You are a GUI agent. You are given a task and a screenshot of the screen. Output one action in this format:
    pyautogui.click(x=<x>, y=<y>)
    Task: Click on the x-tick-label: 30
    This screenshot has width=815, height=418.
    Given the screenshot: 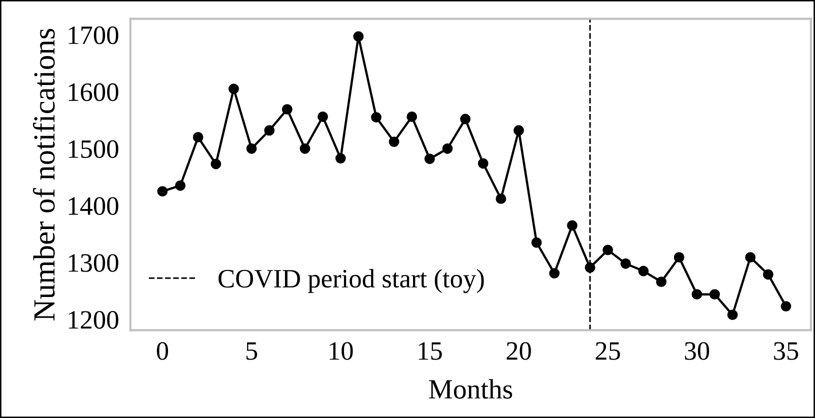 What is the action you would take?
    pyautogui.click(x=697, y=351)
    